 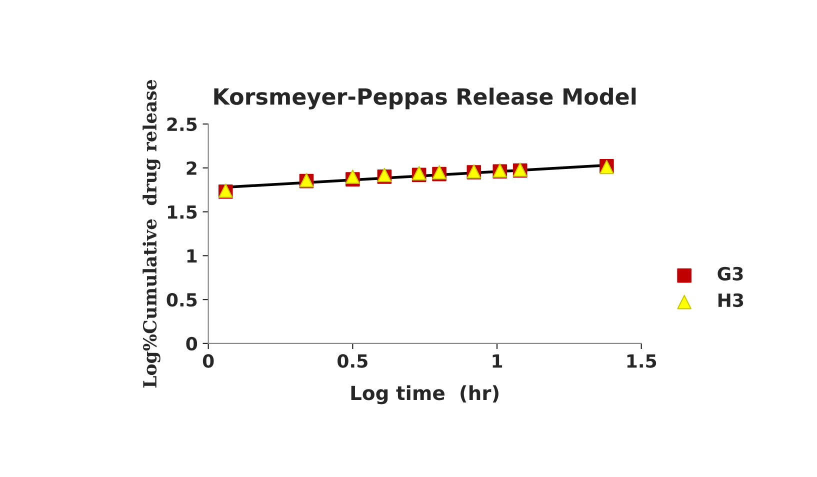 What do you see at coordinates (353, 177) in the screenshot?
I see `point` at bounding box center [353, 177].